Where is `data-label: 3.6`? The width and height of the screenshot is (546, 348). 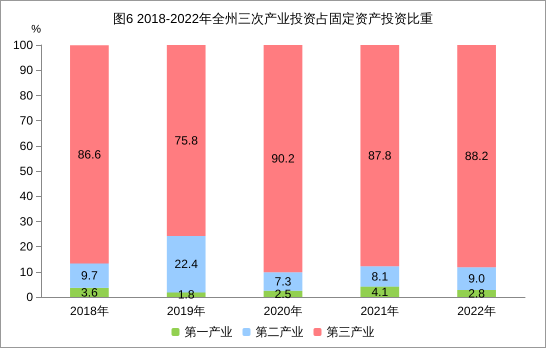 data-label: 3.6 is located at coordinates (89, 292).